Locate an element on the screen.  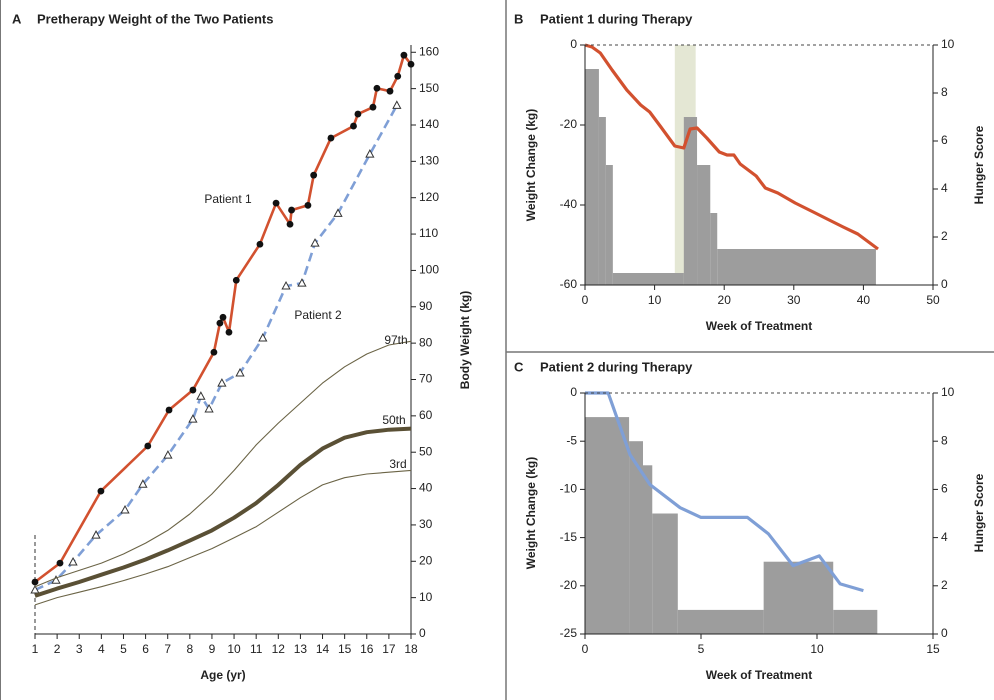
y-tick-label: 150 is located at coordinates (429, 88).